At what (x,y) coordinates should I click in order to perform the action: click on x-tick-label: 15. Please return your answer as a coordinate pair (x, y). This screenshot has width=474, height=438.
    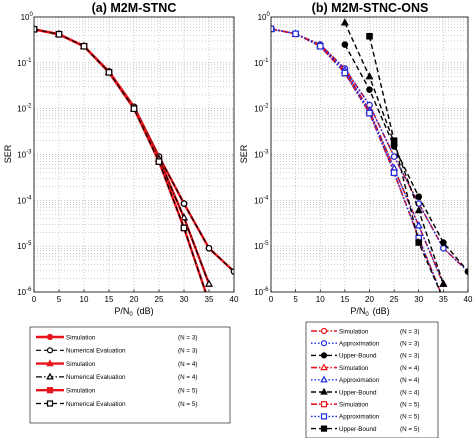
    Looking at the image, I should click on (344, 299).